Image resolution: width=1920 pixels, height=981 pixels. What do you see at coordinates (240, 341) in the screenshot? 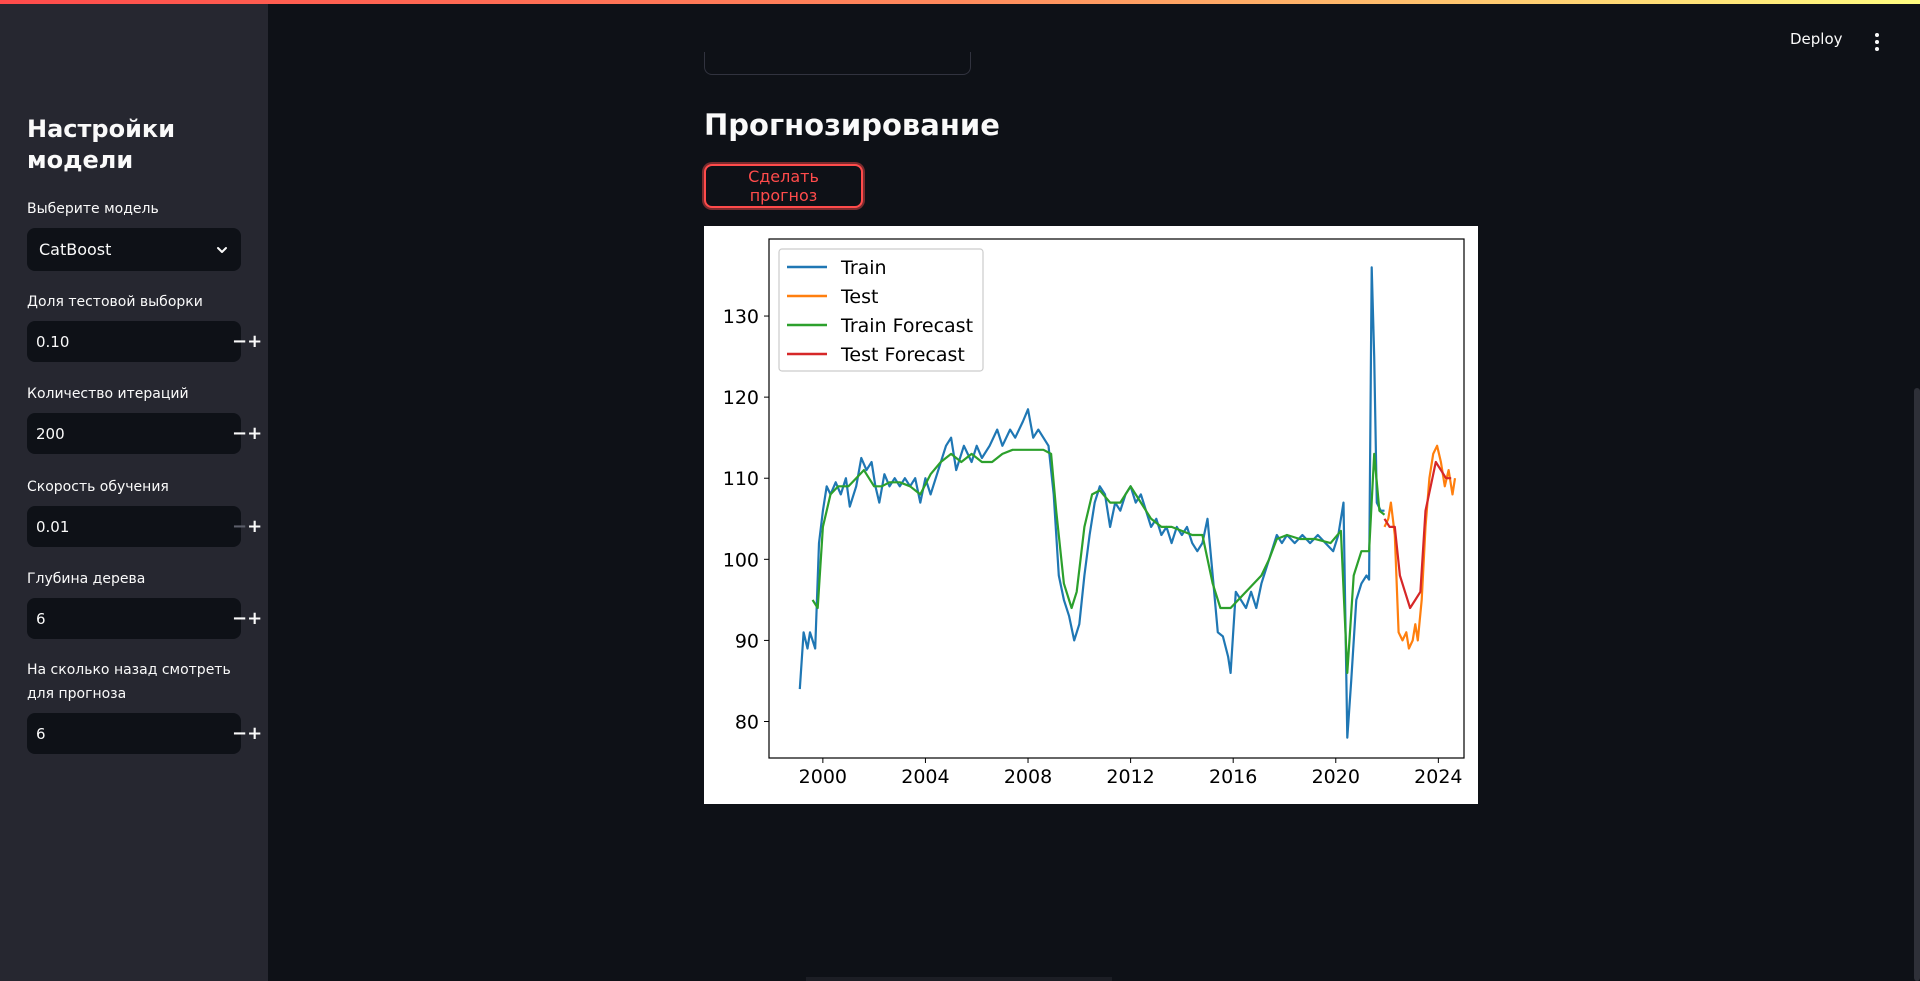
I see `test-size-decrement-button: −` at bounding box center [240, 341].